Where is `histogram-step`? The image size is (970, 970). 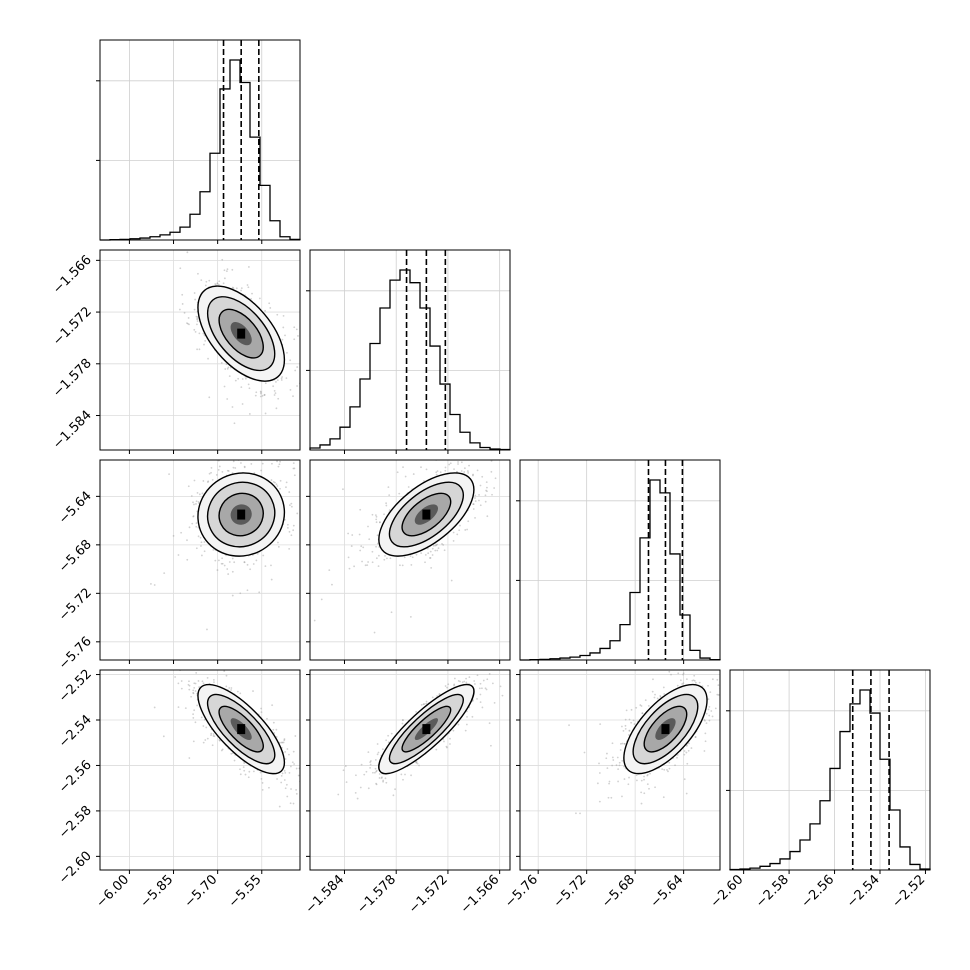 histogram-step is located at coordinates (200, 150).